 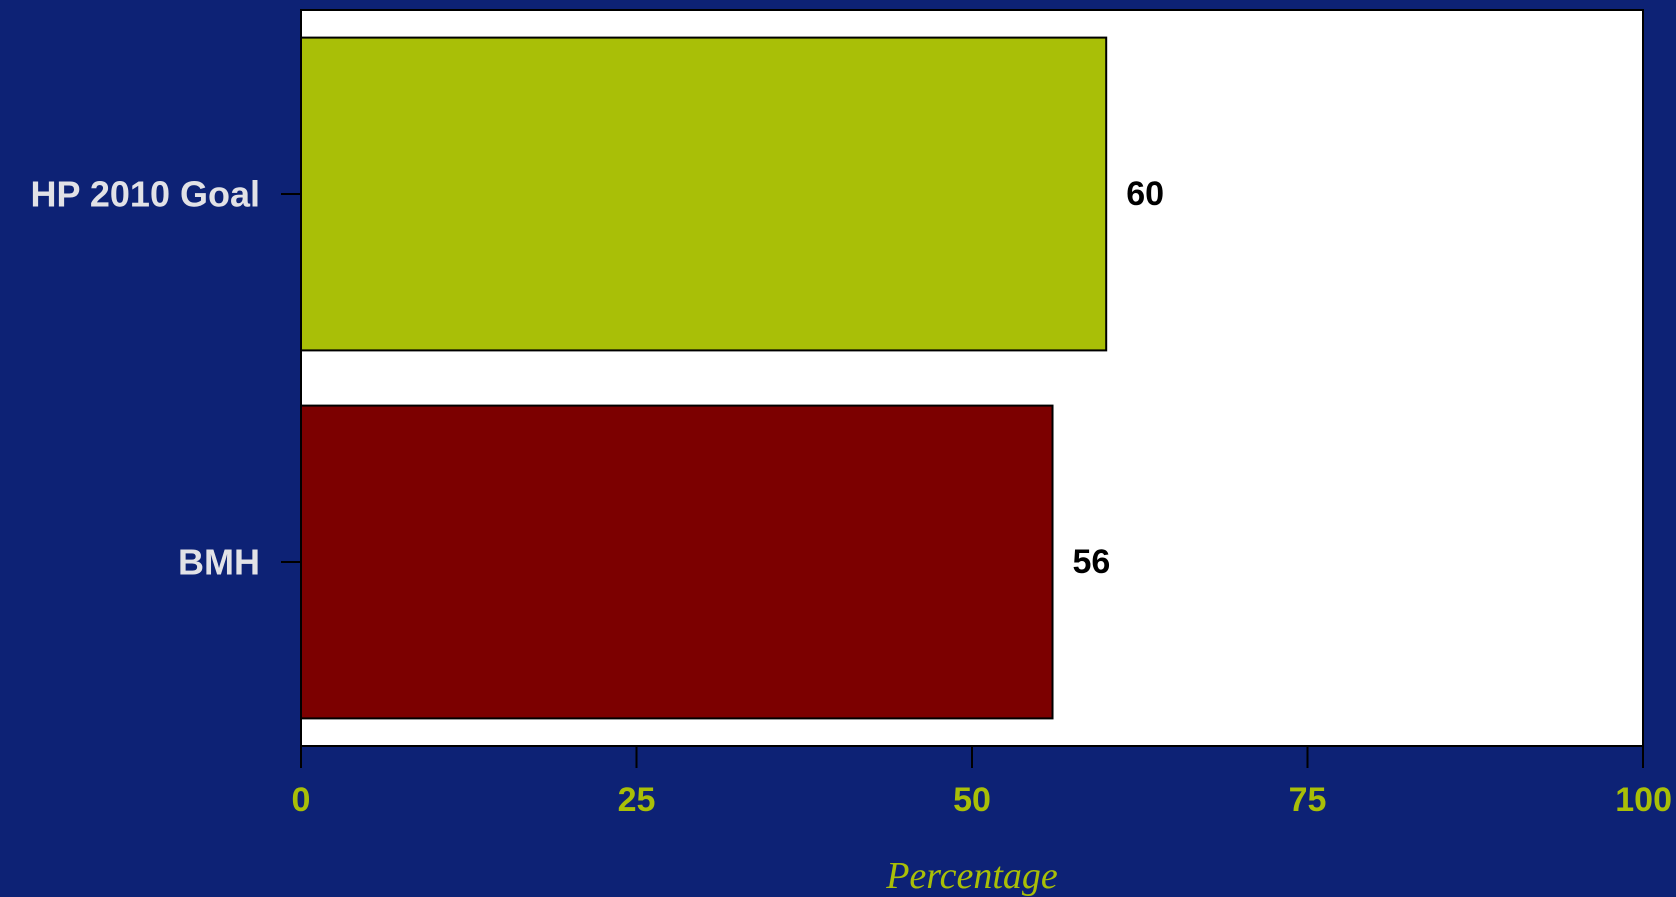 What do you see at coordinates (301, 800) in the screenshot?
I see `x-tick-label-0: 0` at bounding box center [301, 800].